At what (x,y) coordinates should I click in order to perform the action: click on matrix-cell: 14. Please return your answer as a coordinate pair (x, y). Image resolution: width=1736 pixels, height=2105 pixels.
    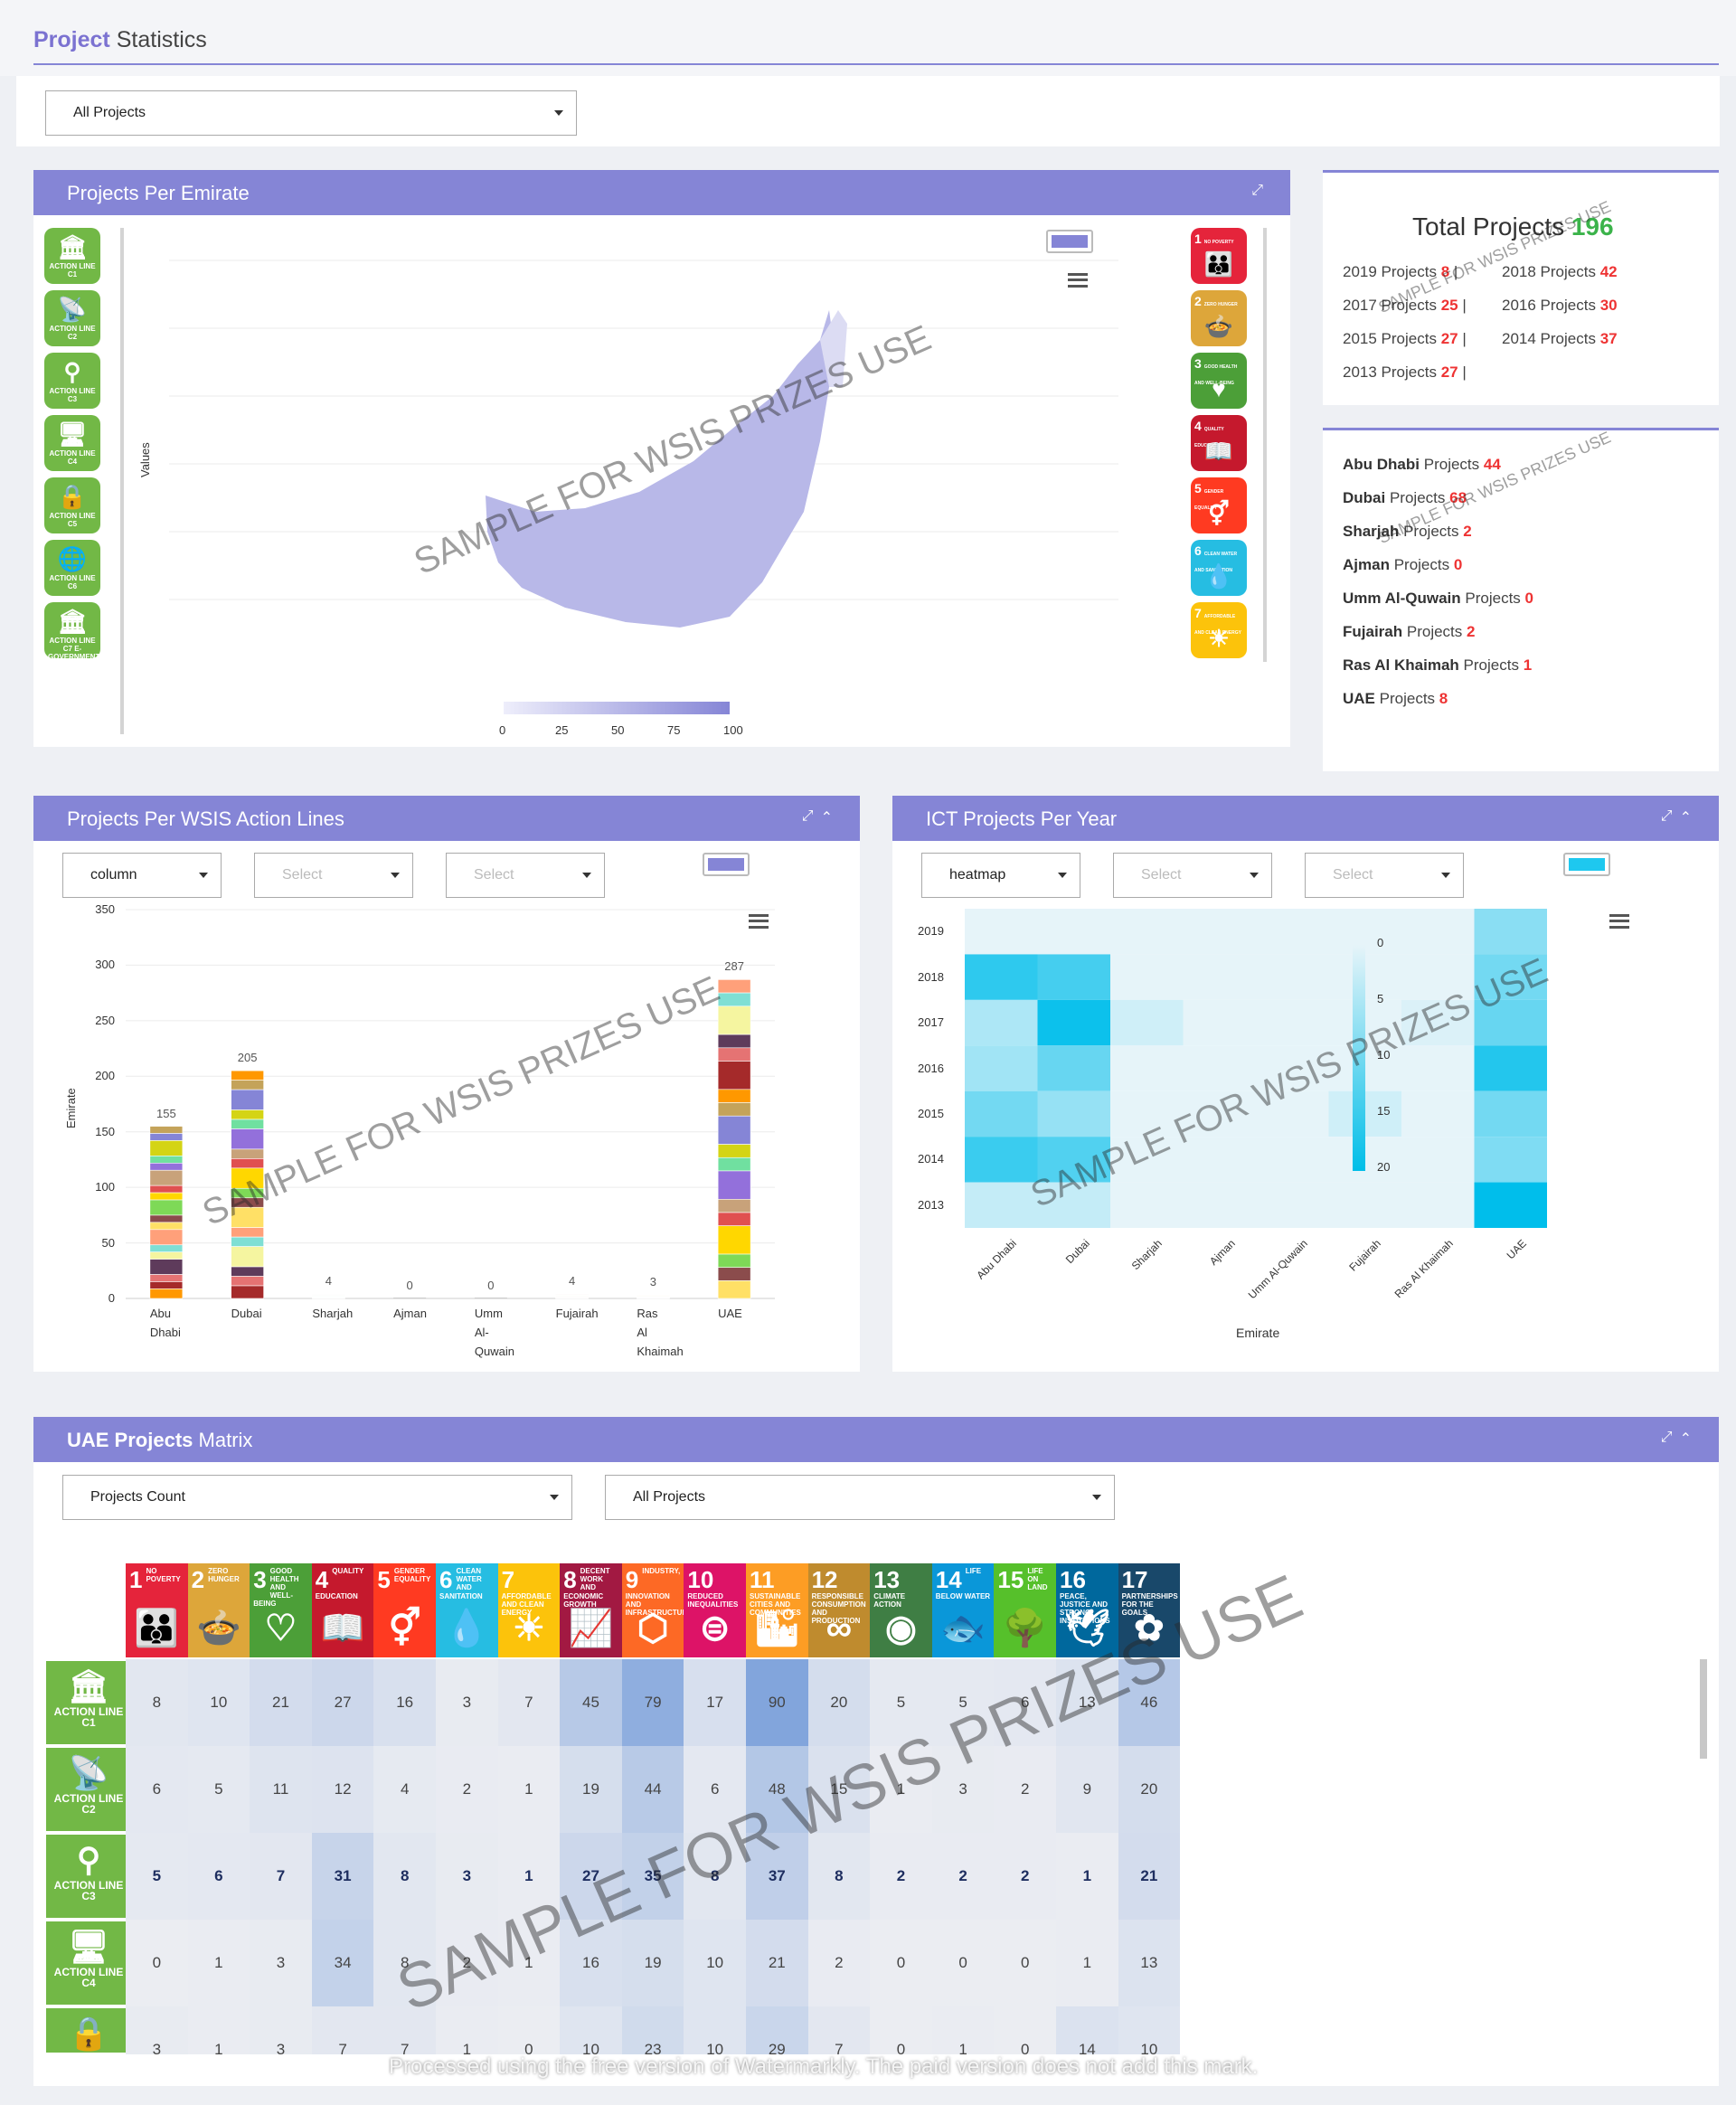
    Looking at the image, I should click on (1087, 2030).